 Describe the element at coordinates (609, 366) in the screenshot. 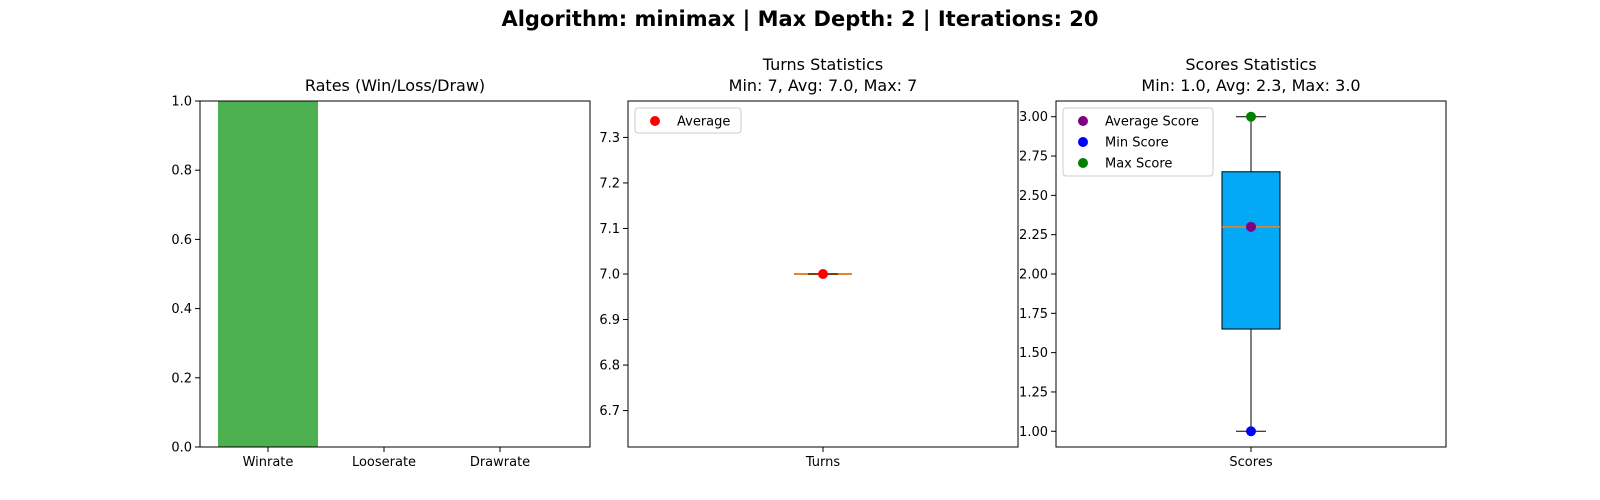

I see `turns-ytick-label: 6.8` at that location.